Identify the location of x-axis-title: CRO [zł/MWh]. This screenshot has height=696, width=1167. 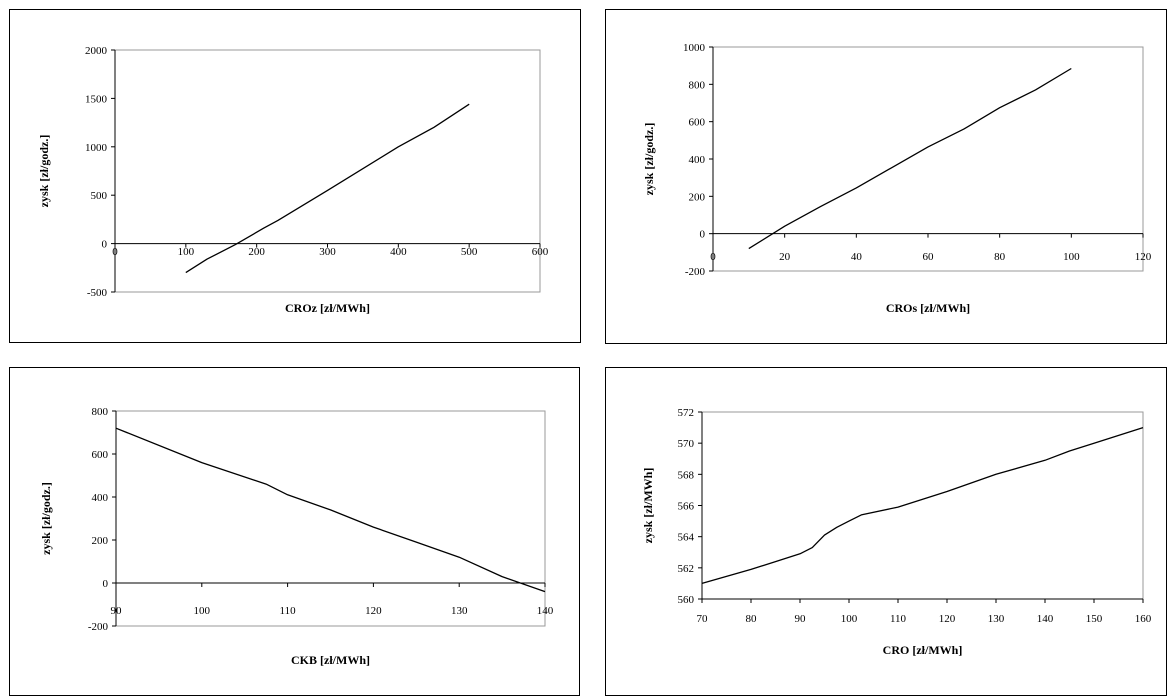
(923, 650).